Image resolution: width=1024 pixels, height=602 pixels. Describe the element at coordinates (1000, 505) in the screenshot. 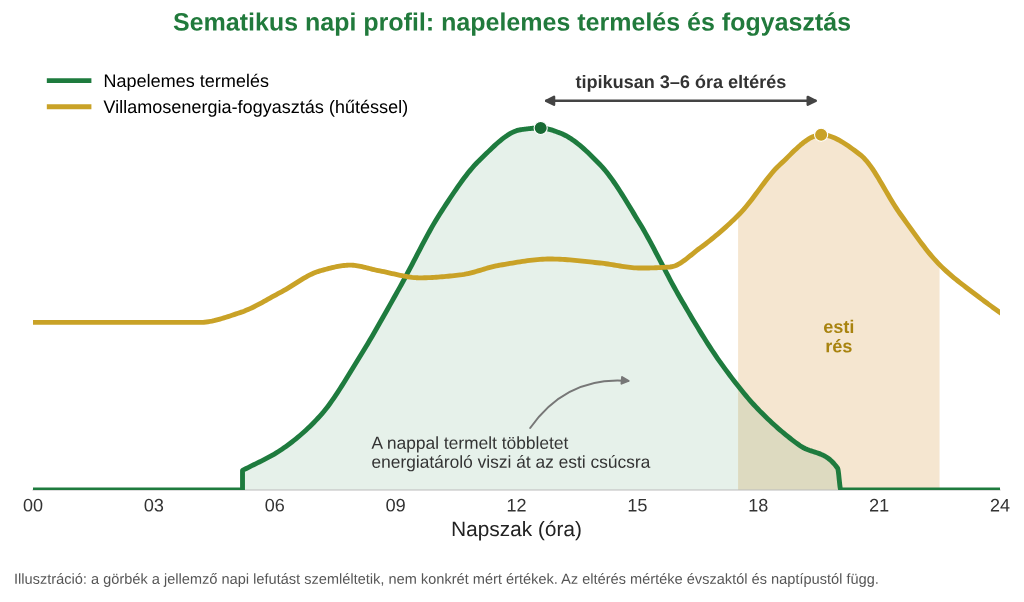

I see `x-tick-label: 24` at that location.